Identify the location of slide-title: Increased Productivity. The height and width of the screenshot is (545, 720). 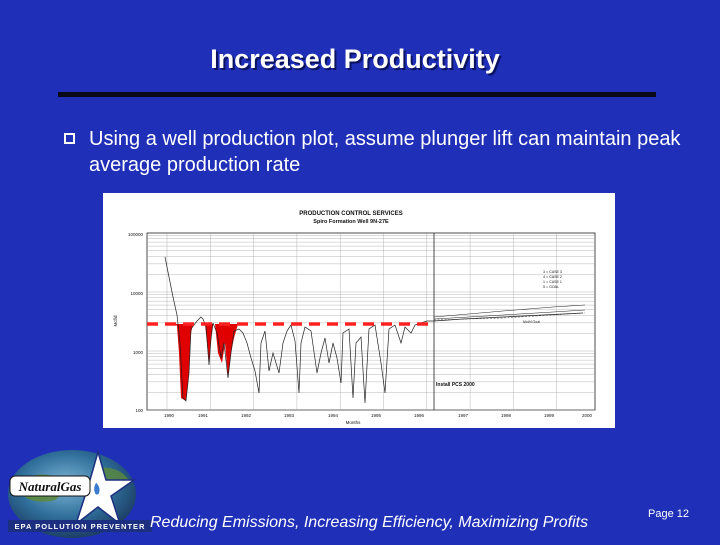
(355, 59).